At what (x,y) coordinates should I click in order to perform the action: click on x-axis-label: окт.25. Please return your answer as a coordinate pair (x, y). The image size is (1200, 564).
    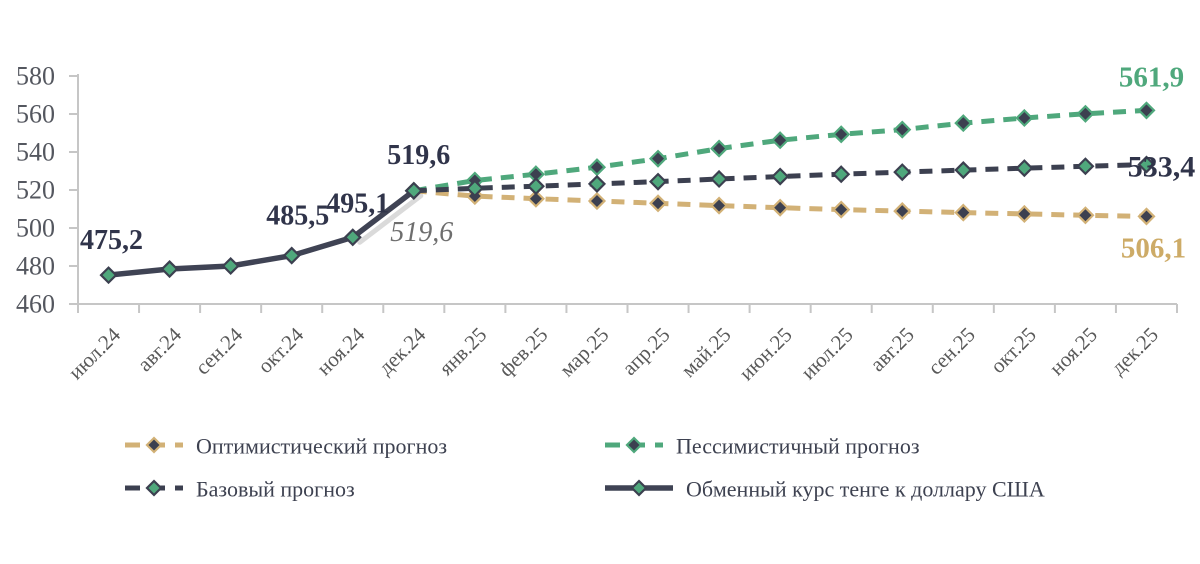
    Looking at the image, I should click on (1013, 350).